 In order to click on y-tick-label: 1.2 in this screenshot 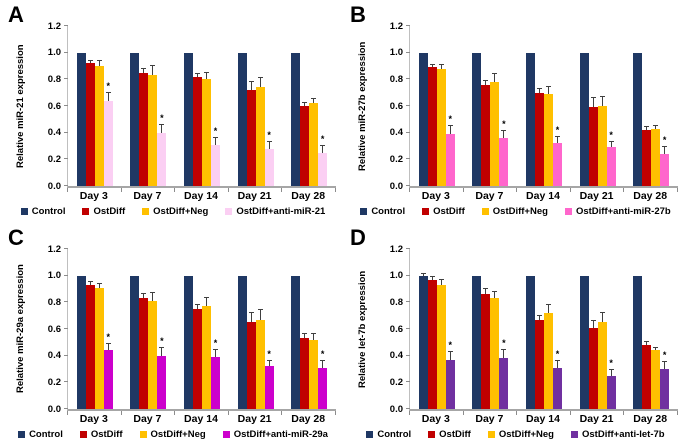, I will do `click(54, 249)`.